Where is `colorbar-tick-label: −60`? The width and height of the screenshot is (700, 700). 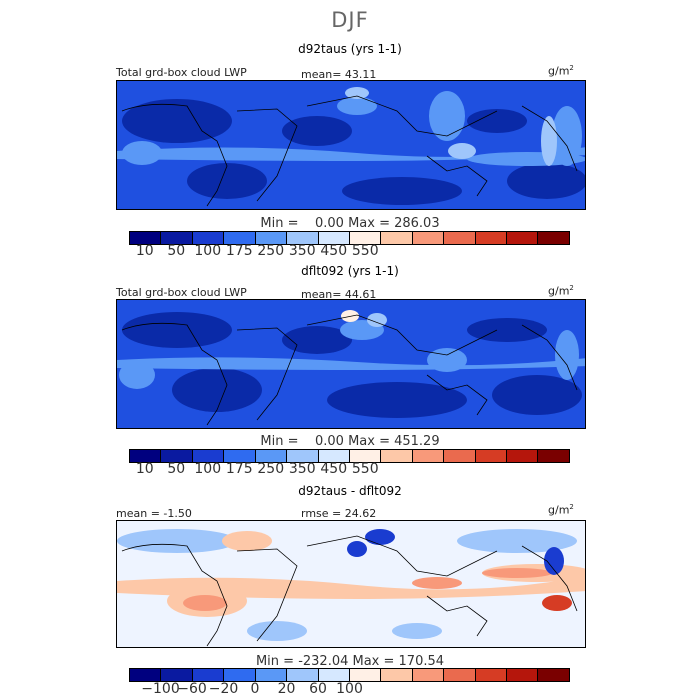 colorbar-tick-label: −60 is located at coordinates (192, 689).